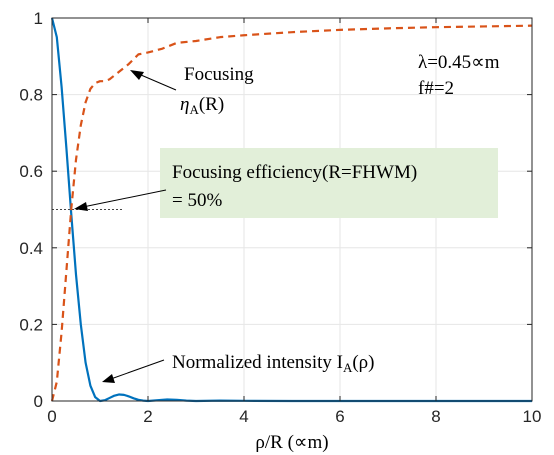  Describe the element at coordinates (348, 367) in the screenshot. I see `intensity-label-sub: A` at that location.